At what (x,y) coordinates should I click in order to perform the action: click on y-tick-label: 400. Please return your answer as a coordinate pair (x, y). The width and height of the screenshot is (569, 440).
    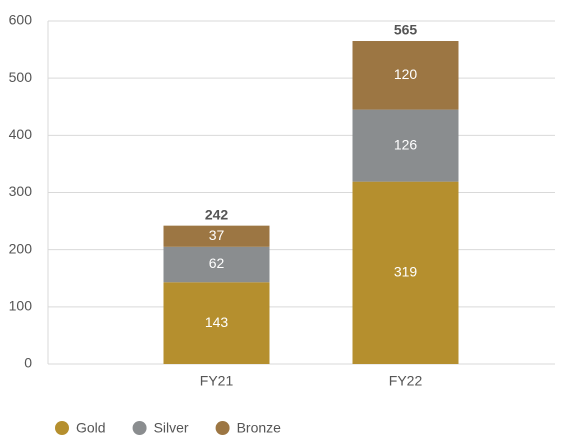
    Looking at the image, I should click on (21, 134).